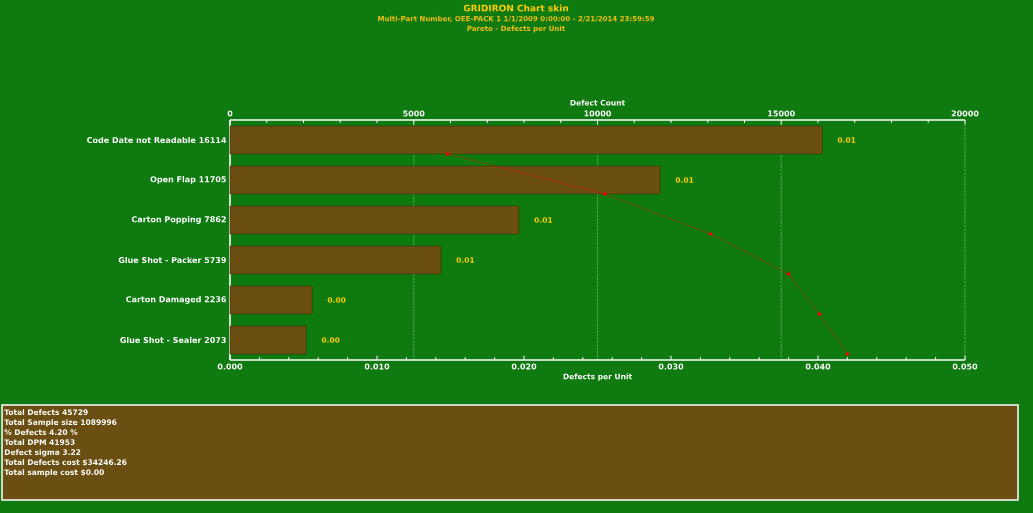 The image size is (1033, 513). I want to click on y-tick-label: Carton Popping 7862, so click(178, 220).